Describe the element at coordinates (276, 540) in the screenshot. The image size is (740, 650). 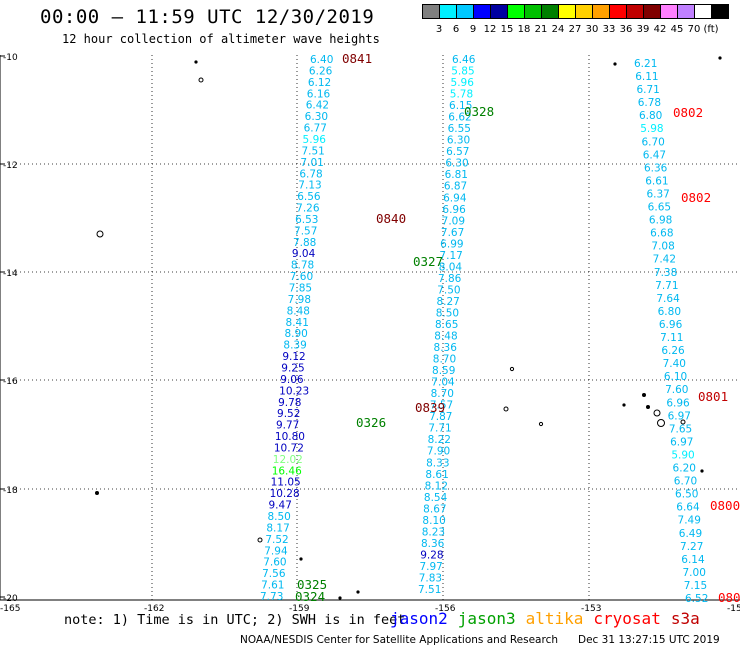
I see `wave-height-value: 7.52` at that location.